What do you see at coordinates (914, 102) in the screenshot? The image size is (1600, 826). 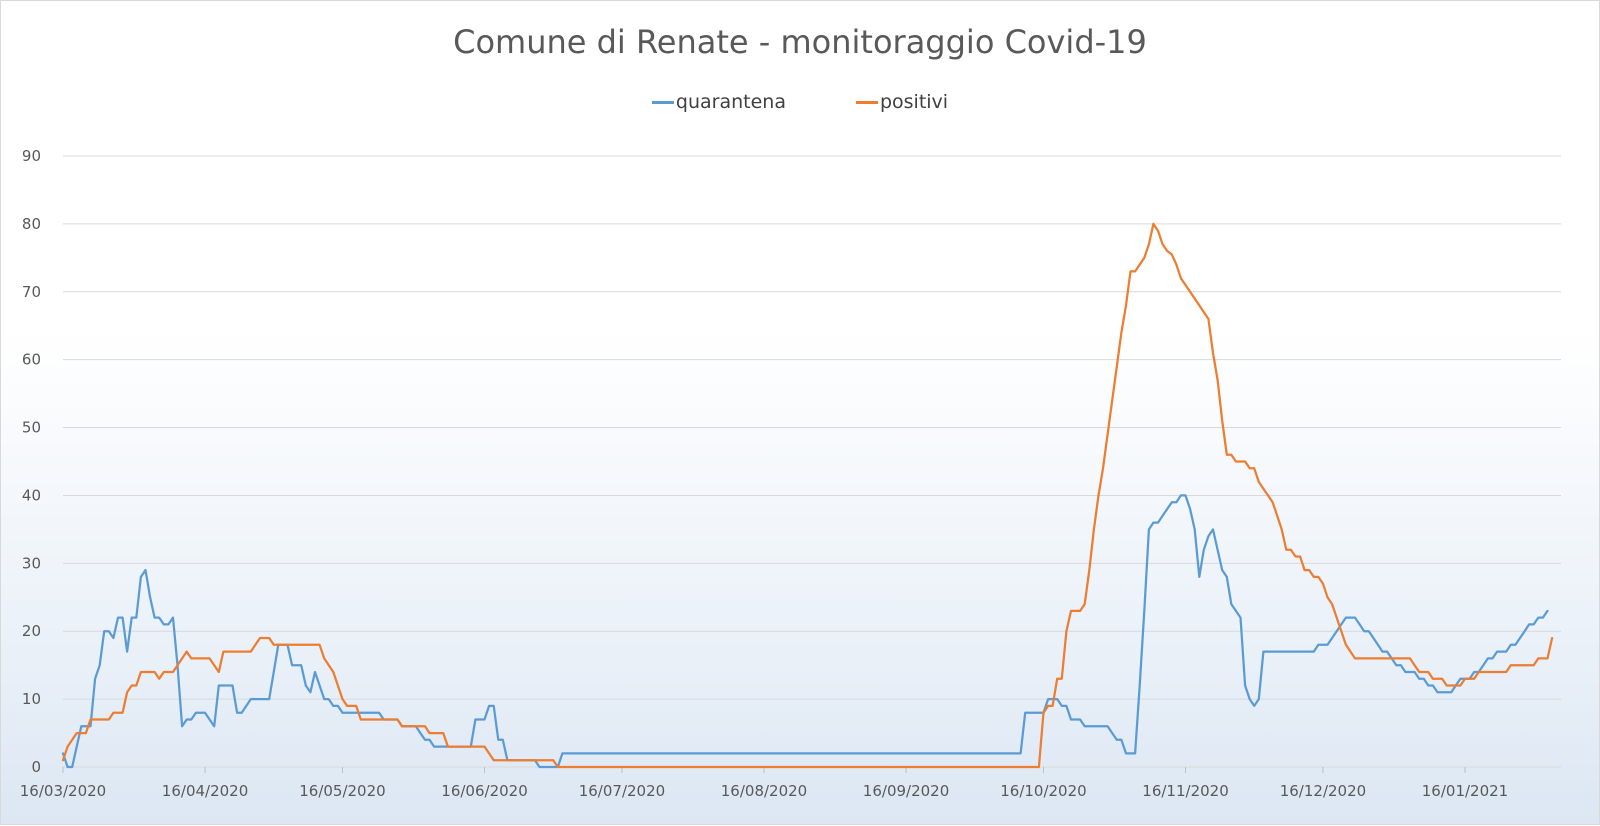 I see `legend-label-positivi: positivi` at bounding box center [914, 102].